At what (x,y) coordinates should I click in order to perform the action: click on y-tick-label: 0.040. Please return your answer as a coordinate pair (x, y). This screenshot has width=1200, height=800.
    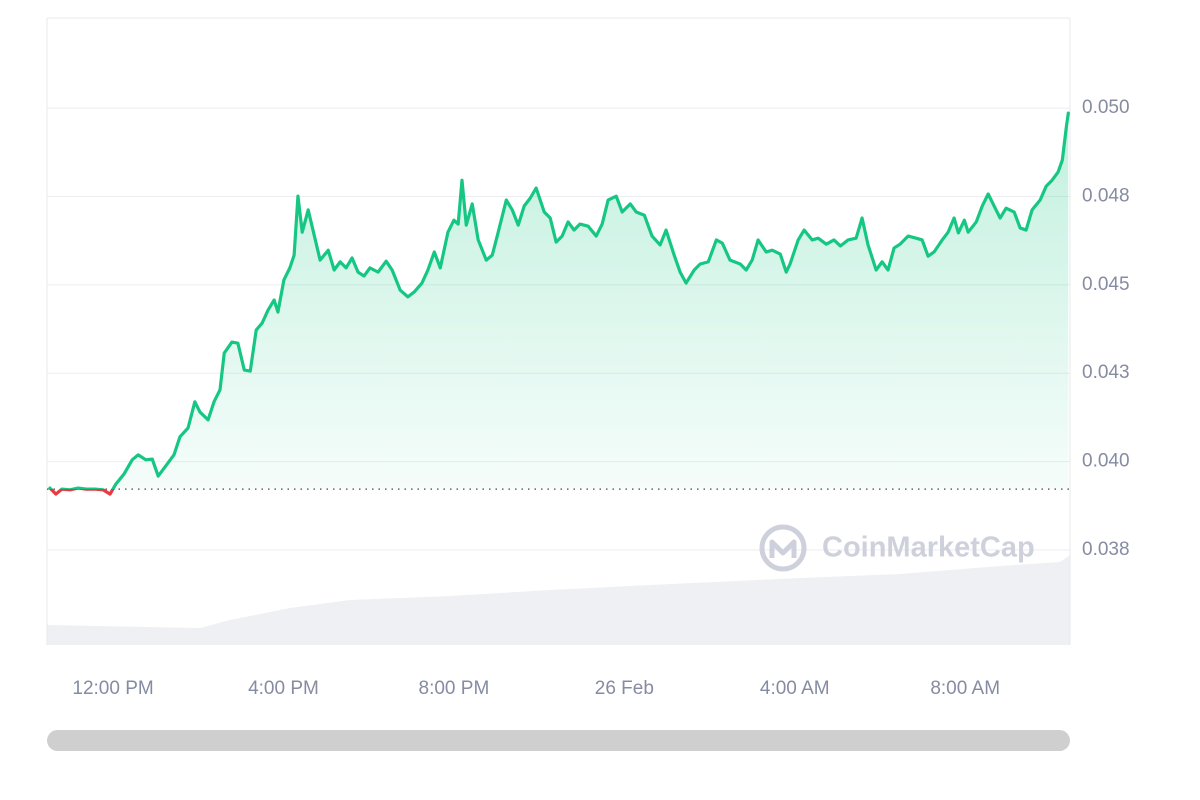
    Looking at the image, I should click on (1106, 461).